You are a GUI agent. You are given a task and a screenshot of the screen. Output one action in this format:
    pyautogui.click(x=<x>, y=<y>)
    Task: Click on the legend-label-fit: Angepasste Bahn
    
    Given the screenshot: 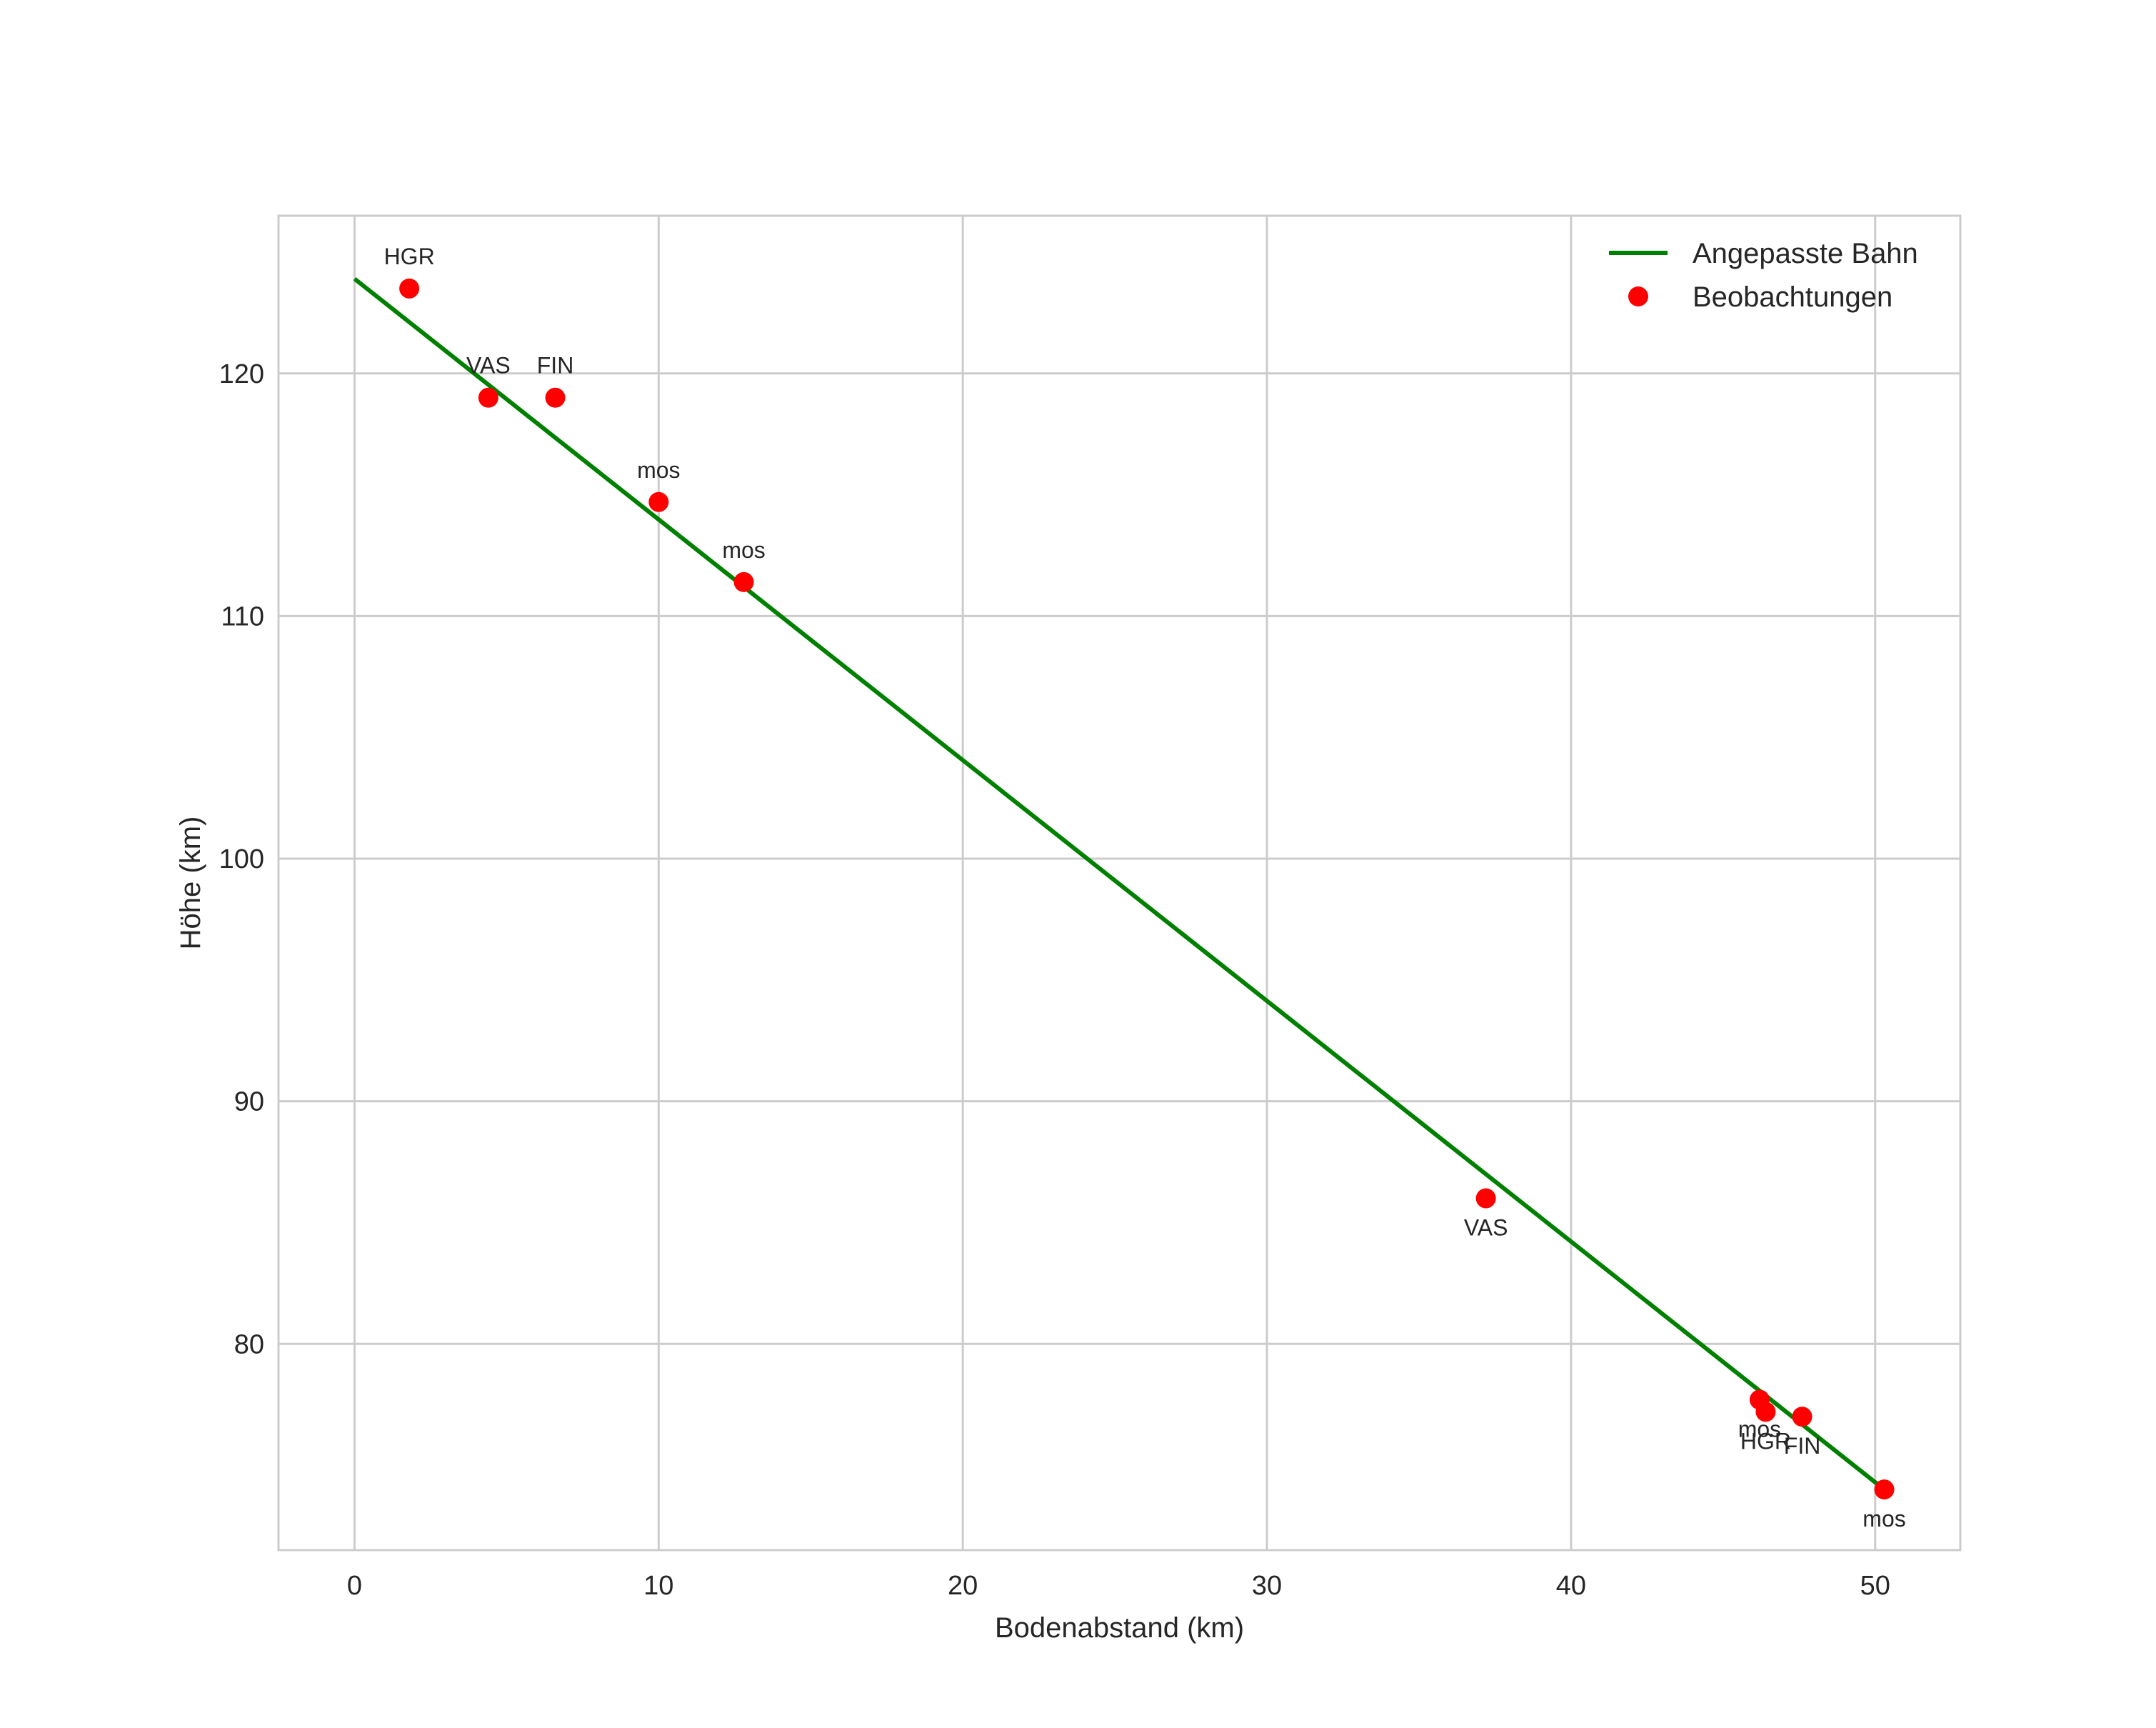 What is the action you would take?
    pyautogui.click(x=1806, y=253)
    